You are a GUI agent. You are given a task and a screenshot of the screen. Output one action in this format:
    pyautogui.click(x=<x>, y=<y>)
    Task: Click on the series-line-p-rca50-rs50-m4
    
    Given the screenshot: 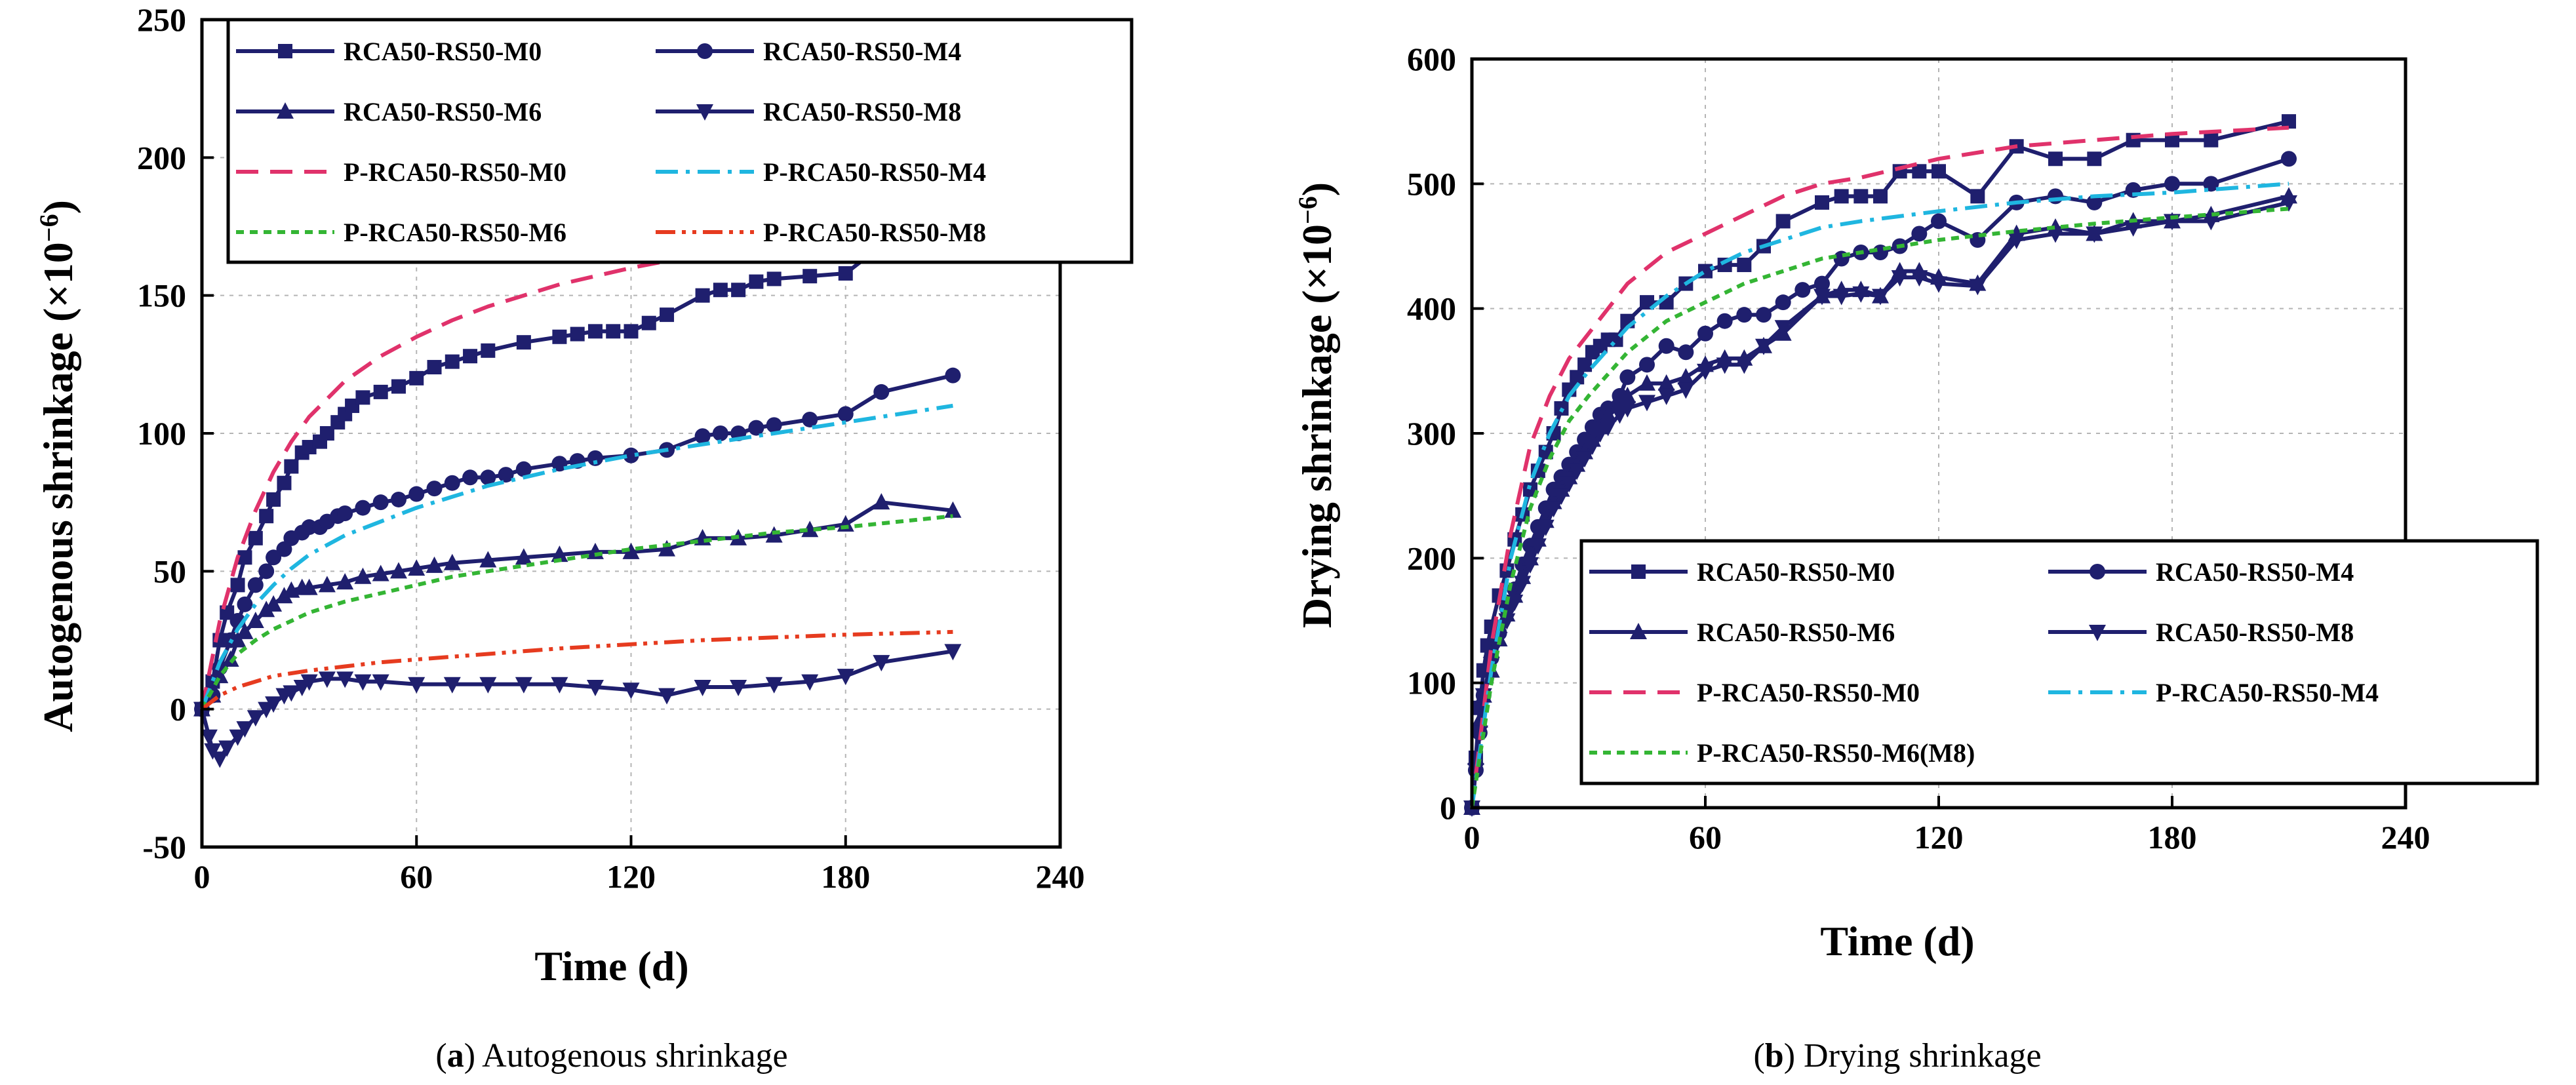 What is the action you would take?
    pyautogui.click(x=576, y=556)
    